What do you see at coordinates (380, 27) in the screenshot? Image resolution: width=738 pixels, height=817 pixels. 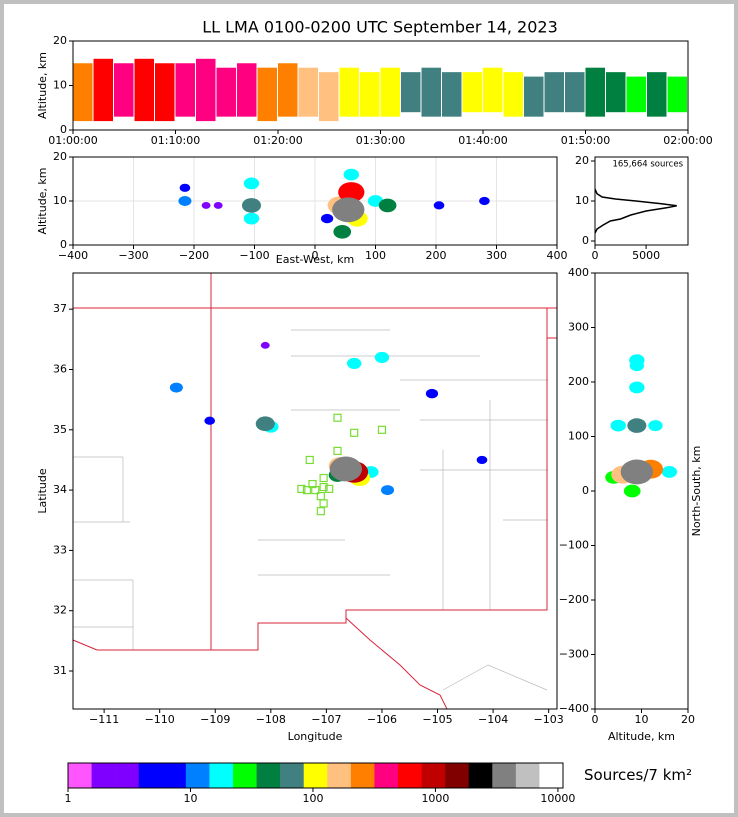 I see `chart-title: LL LMA 0100-0200 UTC September 14, 2023` at bounding box center [380, 27].